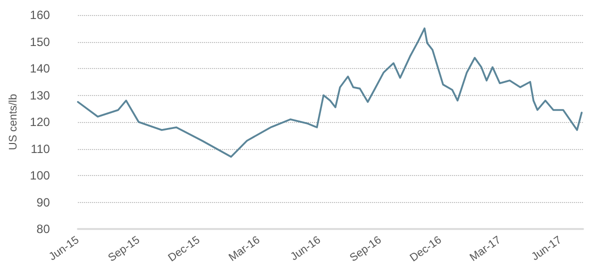 The height and width of the screenshot is (273, 605). I want to click on y-tick-label: 120, so click(40, 122).